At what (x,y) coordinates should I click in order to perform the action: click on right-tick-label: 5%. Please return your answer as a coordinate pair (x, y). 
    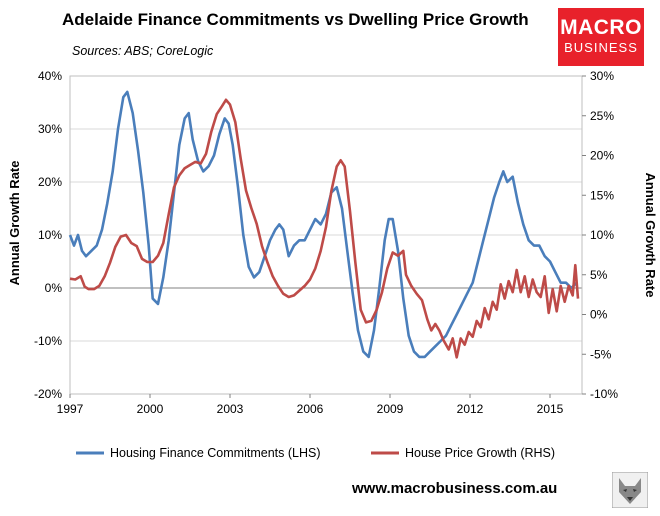
    Looking at the image, I should click on (599, 275).